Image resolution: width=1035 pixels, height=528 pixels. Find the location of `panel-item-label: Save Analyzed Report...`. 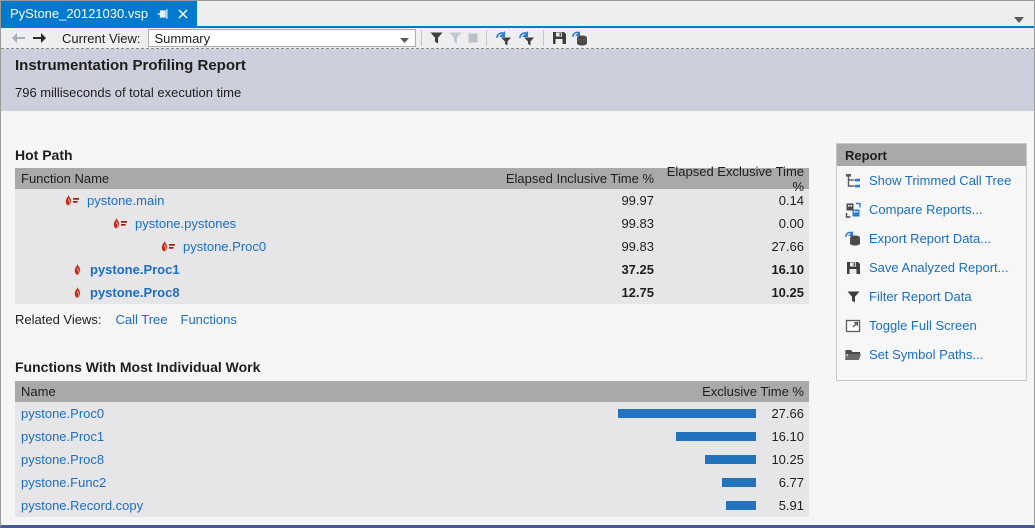

panel-item-label: Save Analyzed Report... is located at coordinates (939, 267).